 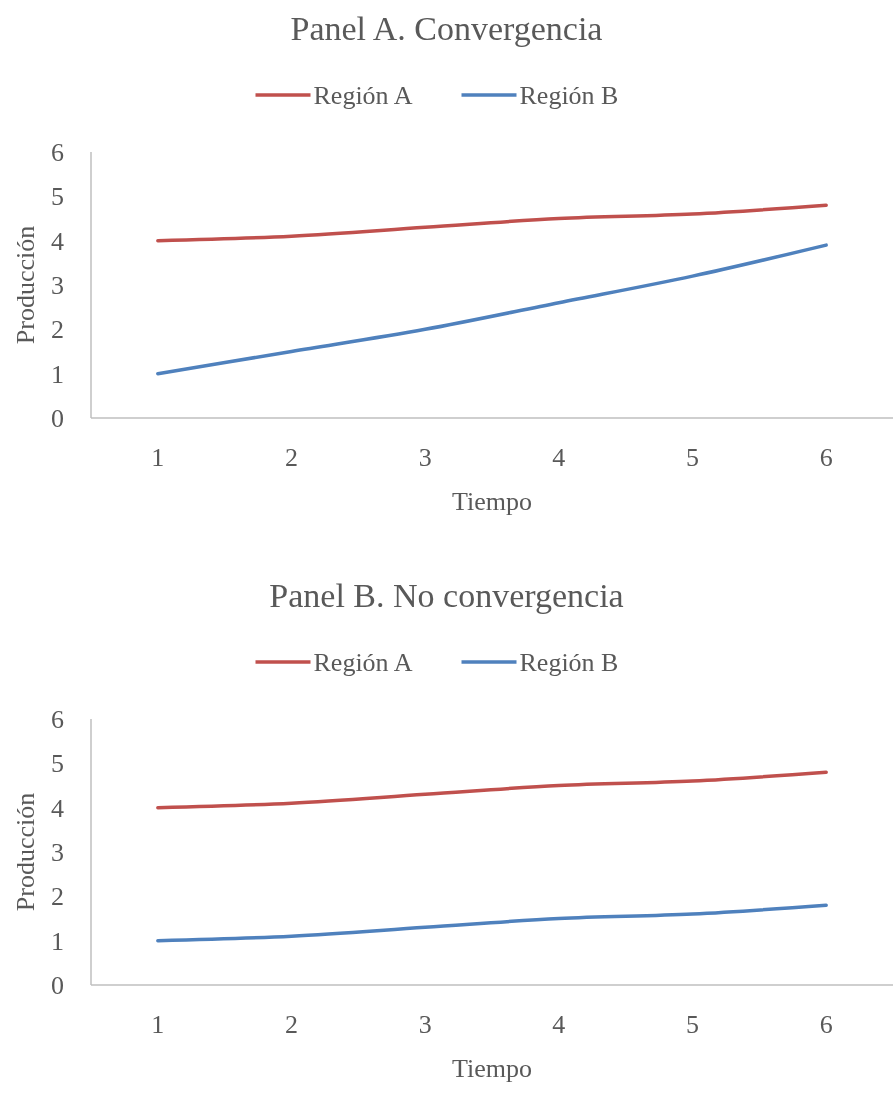 I want to click on chart-title: Panel B. No convergencia, so click(x=446, y=595).